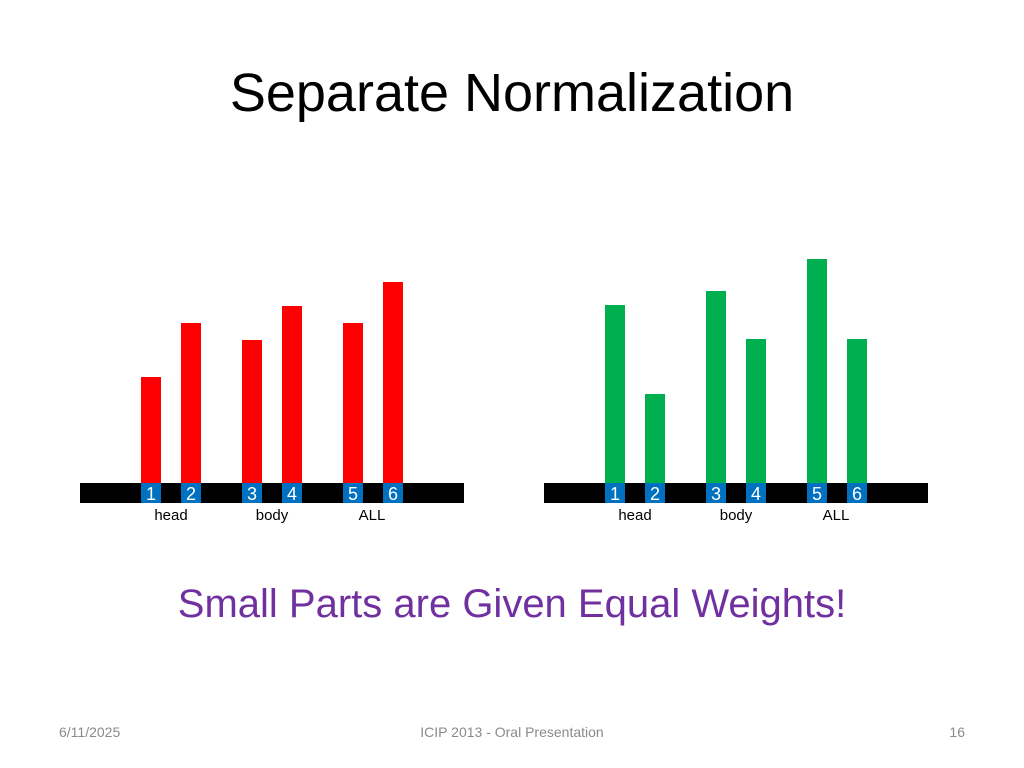  I want to click on left-group-label-all: ALL, so click(372, 515).